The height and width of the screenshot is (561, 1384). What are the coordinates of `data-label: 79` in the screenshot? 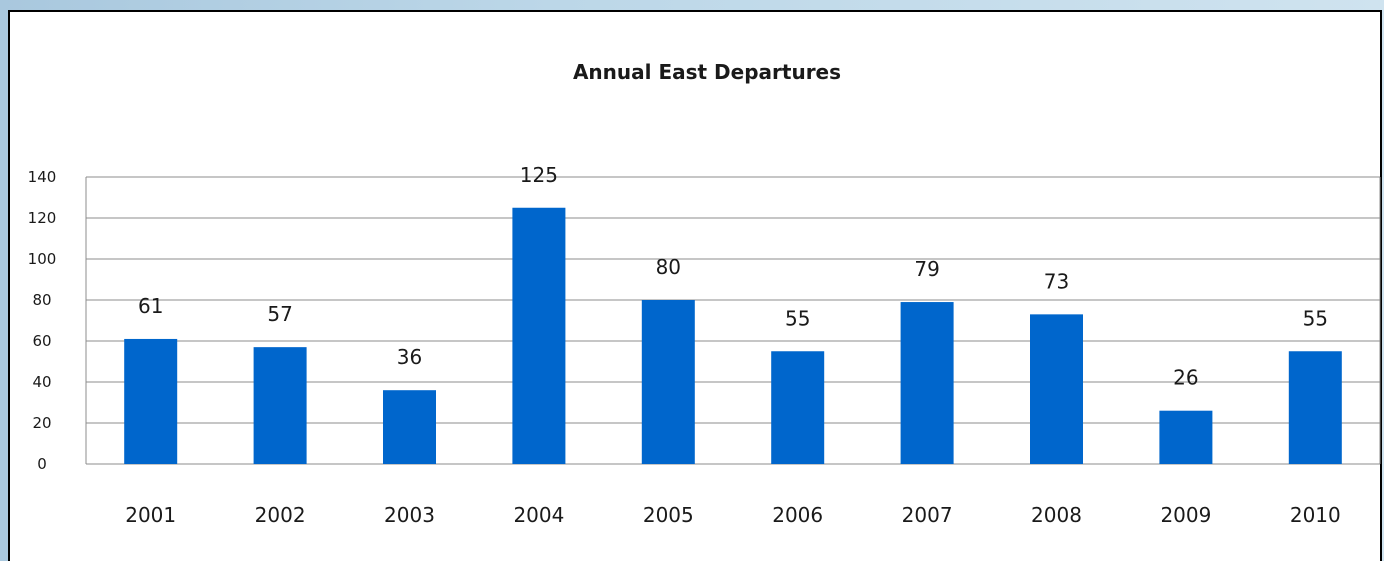 It's located at (926, 269).